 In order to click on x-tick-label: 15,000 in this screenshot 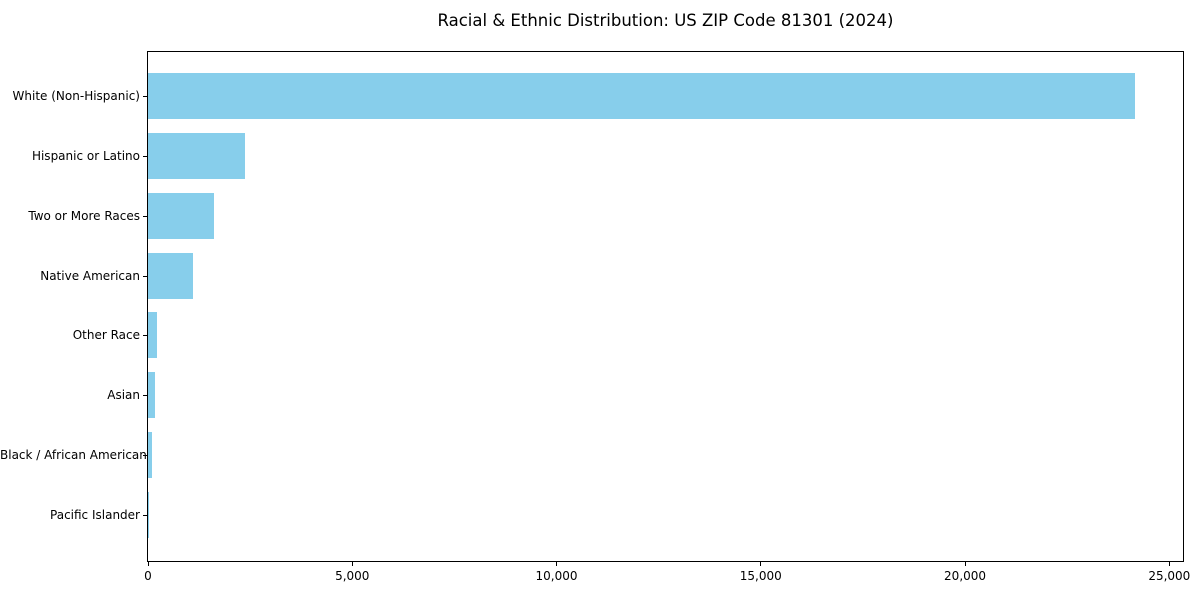, I will do `click(760, 576)`.